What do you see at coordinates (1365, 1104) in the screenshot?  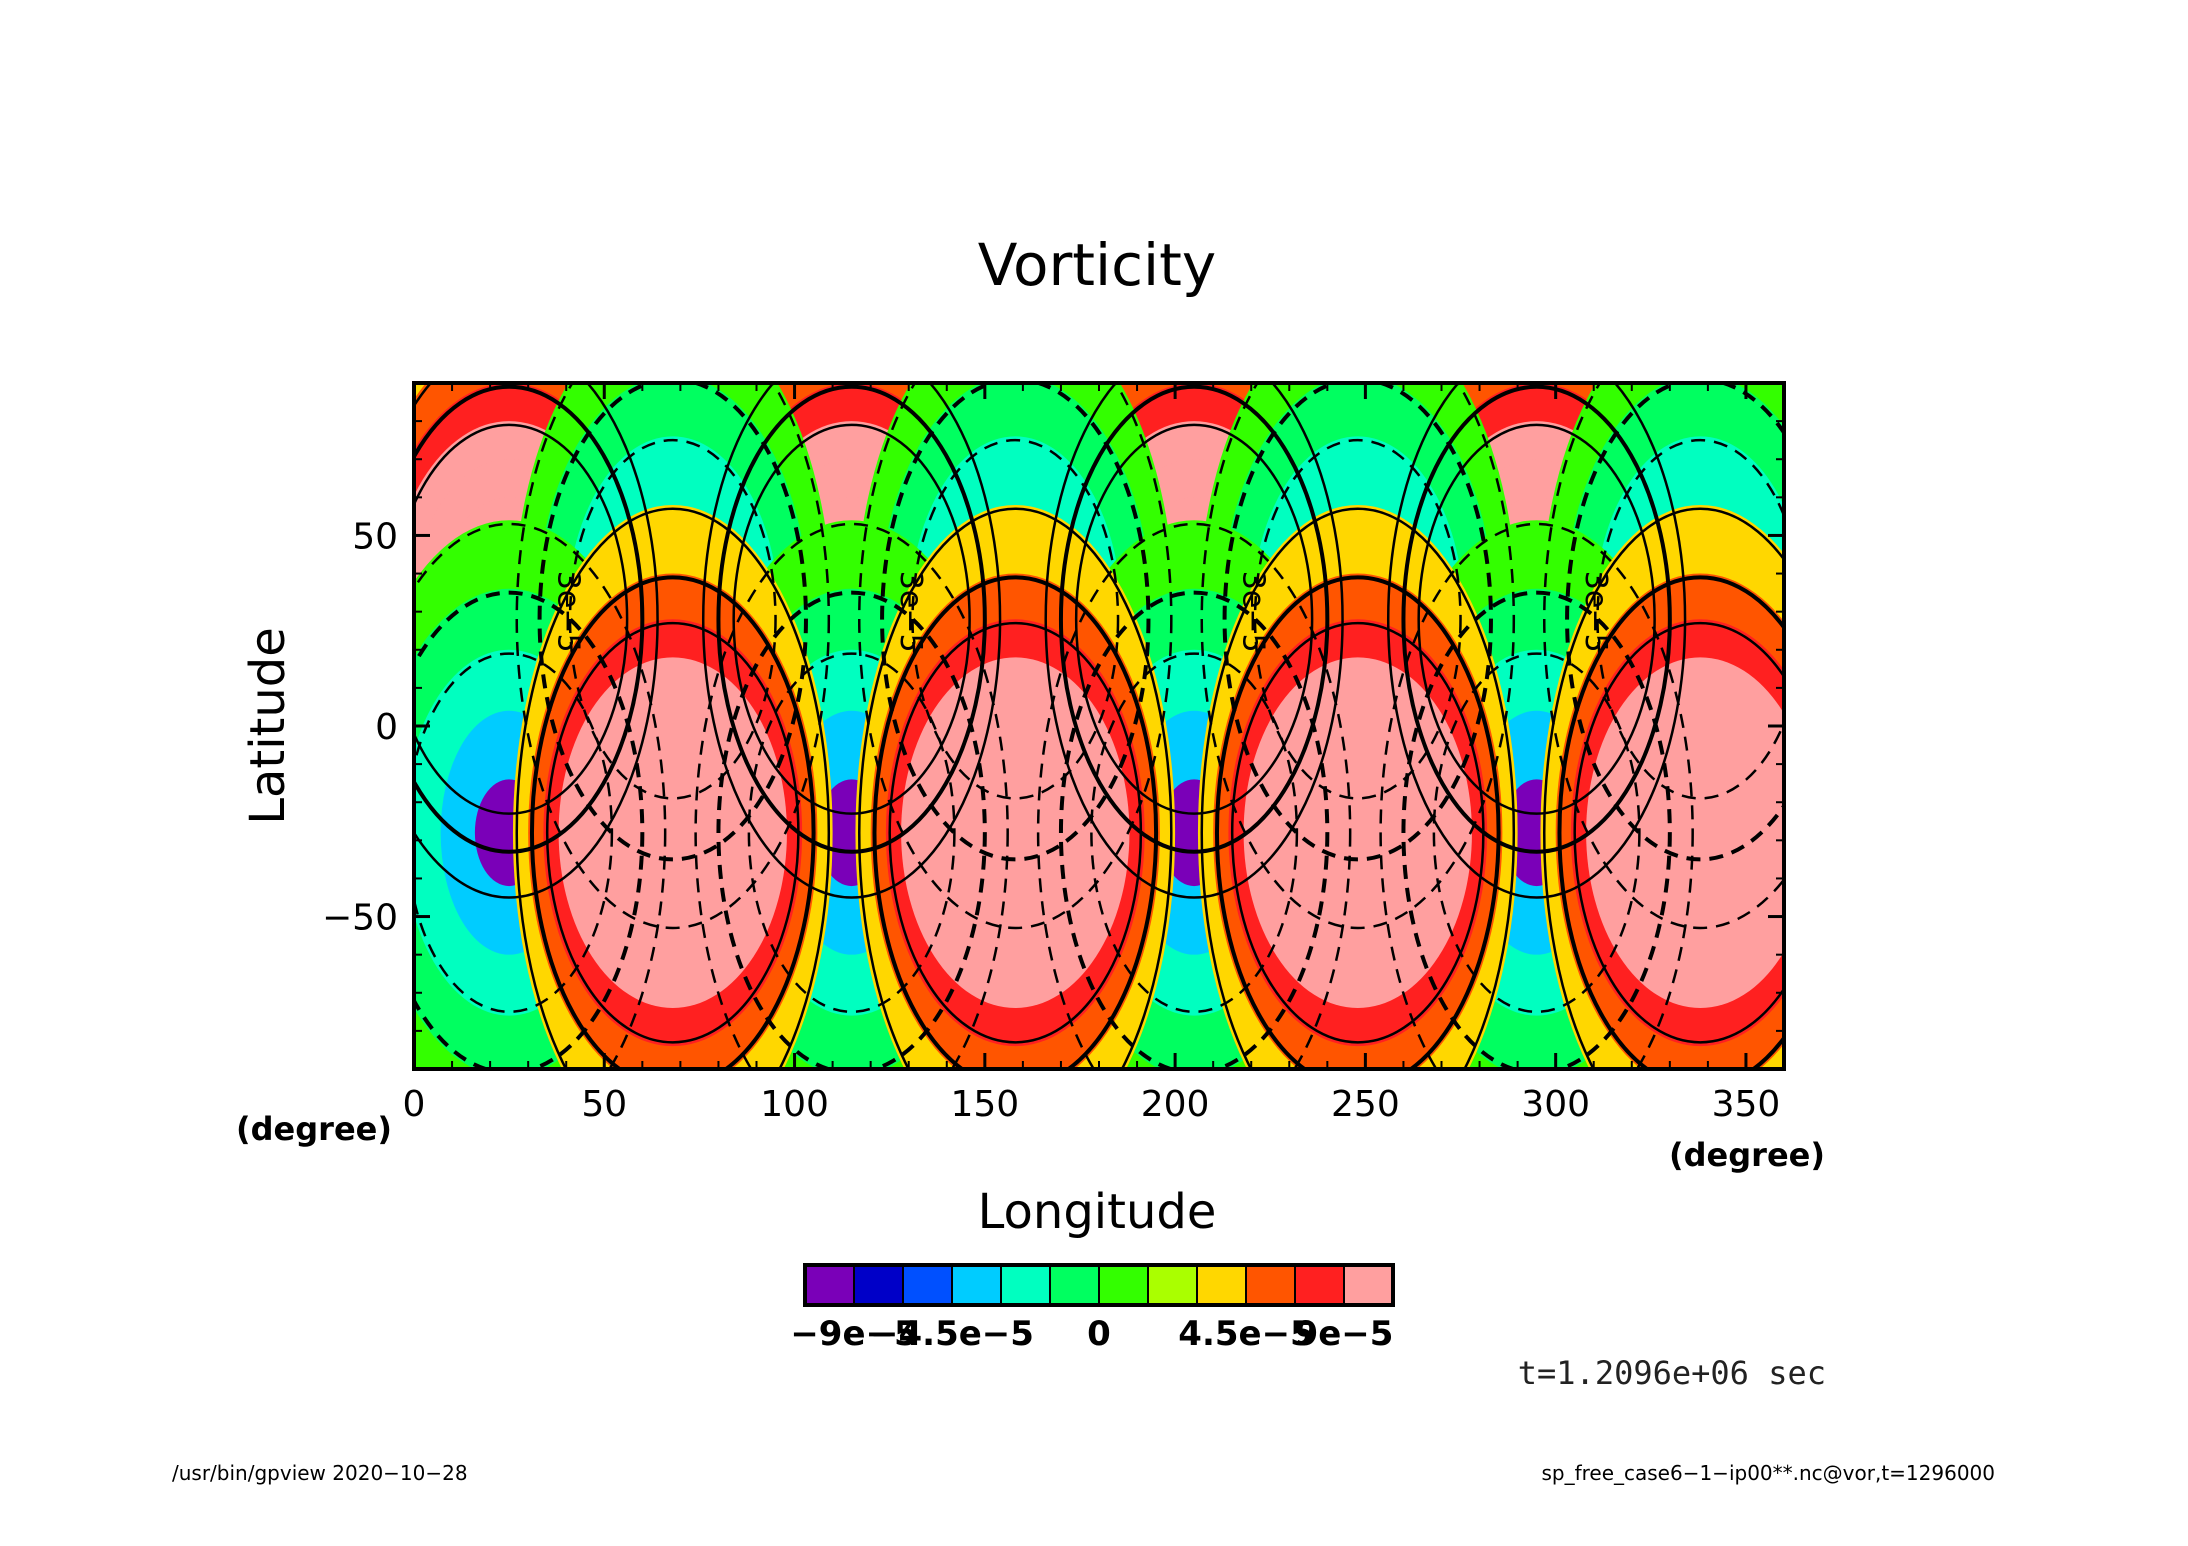 I see `x-tick-label-5: 250` at bounding box center [1365, 1104].